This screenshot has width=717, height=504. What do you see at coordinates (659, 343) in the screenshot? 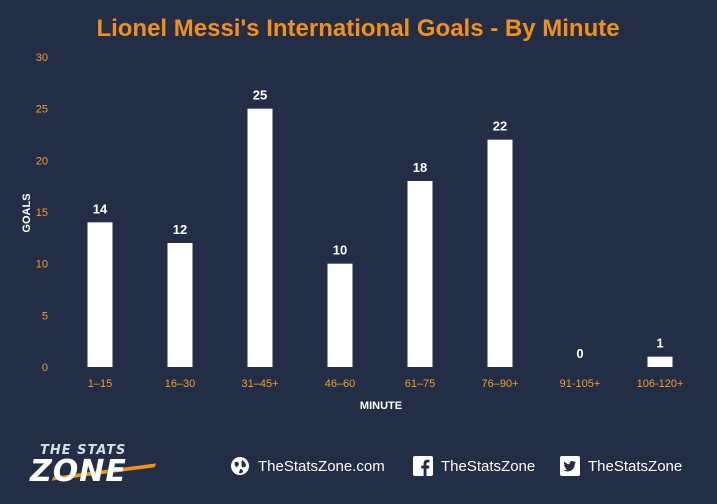
I see `bar-value-label: 1` at bounding box center [659, 343].